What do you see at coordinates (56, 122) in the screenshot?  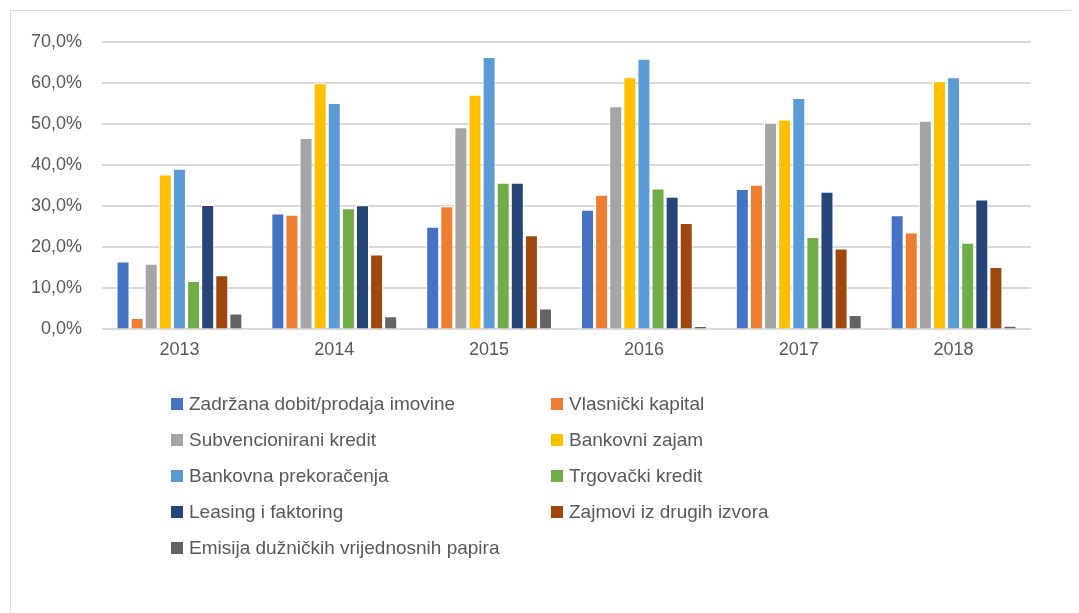 I see `y-tick-label: 50,0%` at bounding box center [56, 122].